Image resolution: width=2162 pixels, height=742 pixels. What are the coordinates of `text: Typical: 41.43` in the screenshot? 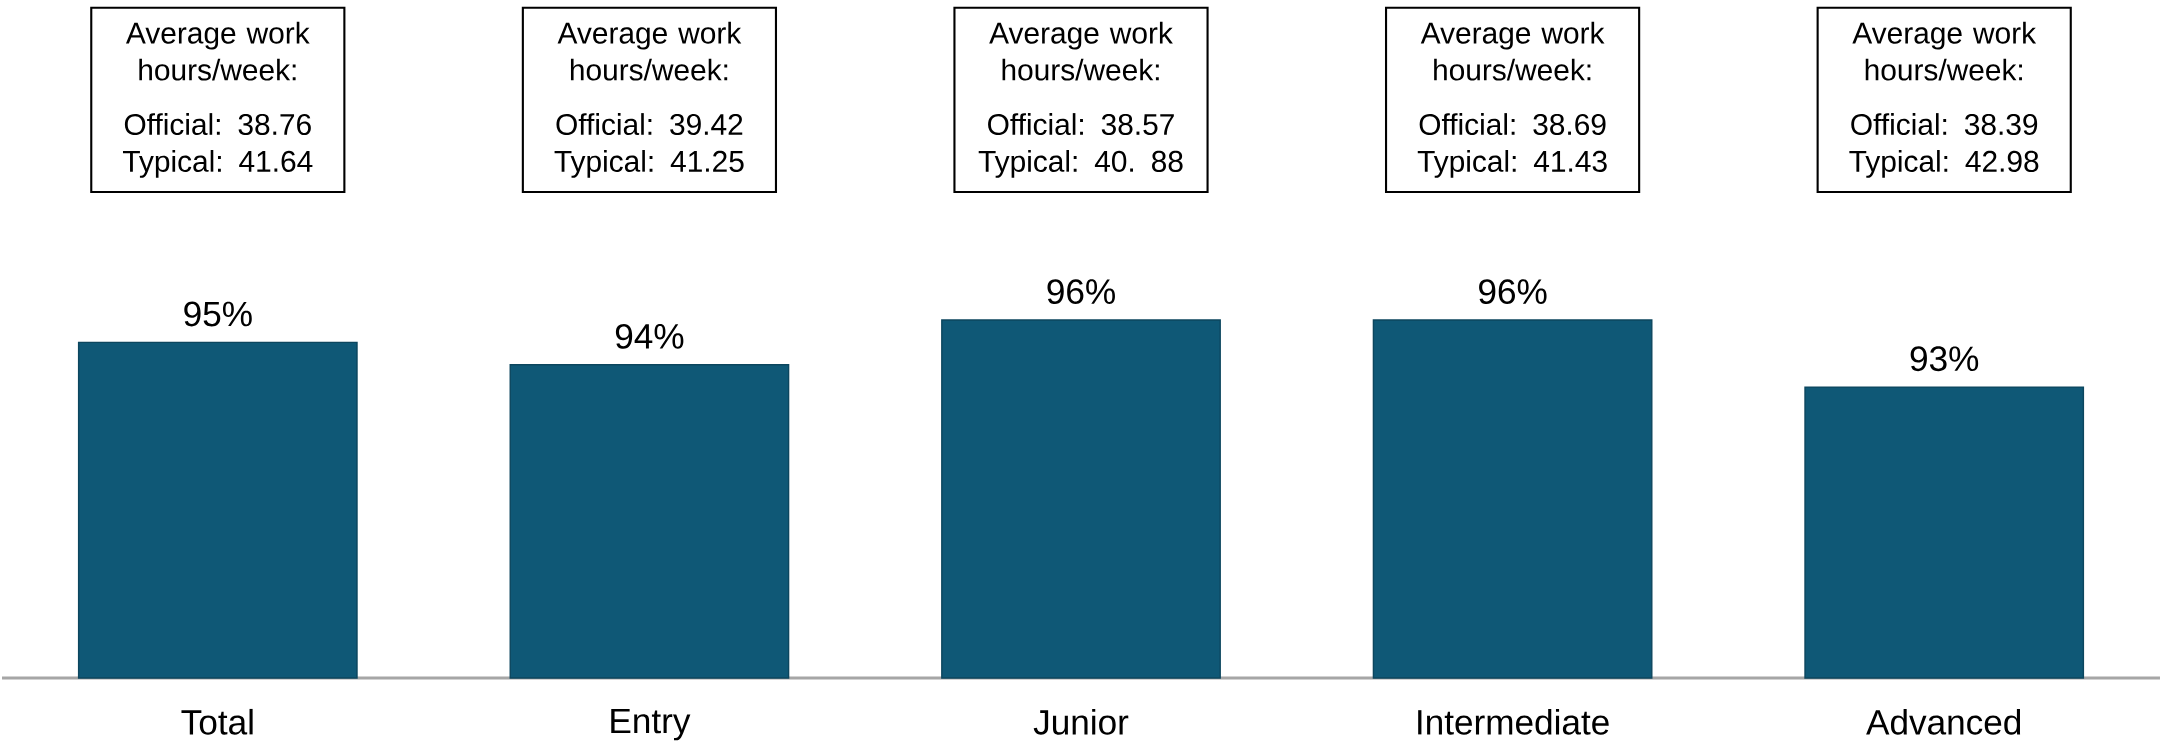 It's located at (1512, 164).